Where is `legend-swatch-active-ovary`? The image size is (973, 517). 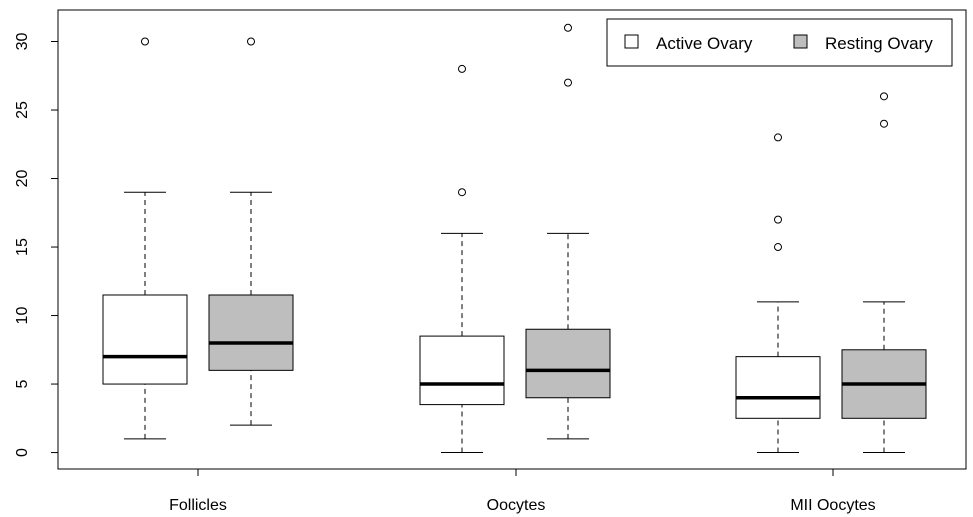
legend-swatch-active-ovary is located at coordinates (631, 41).